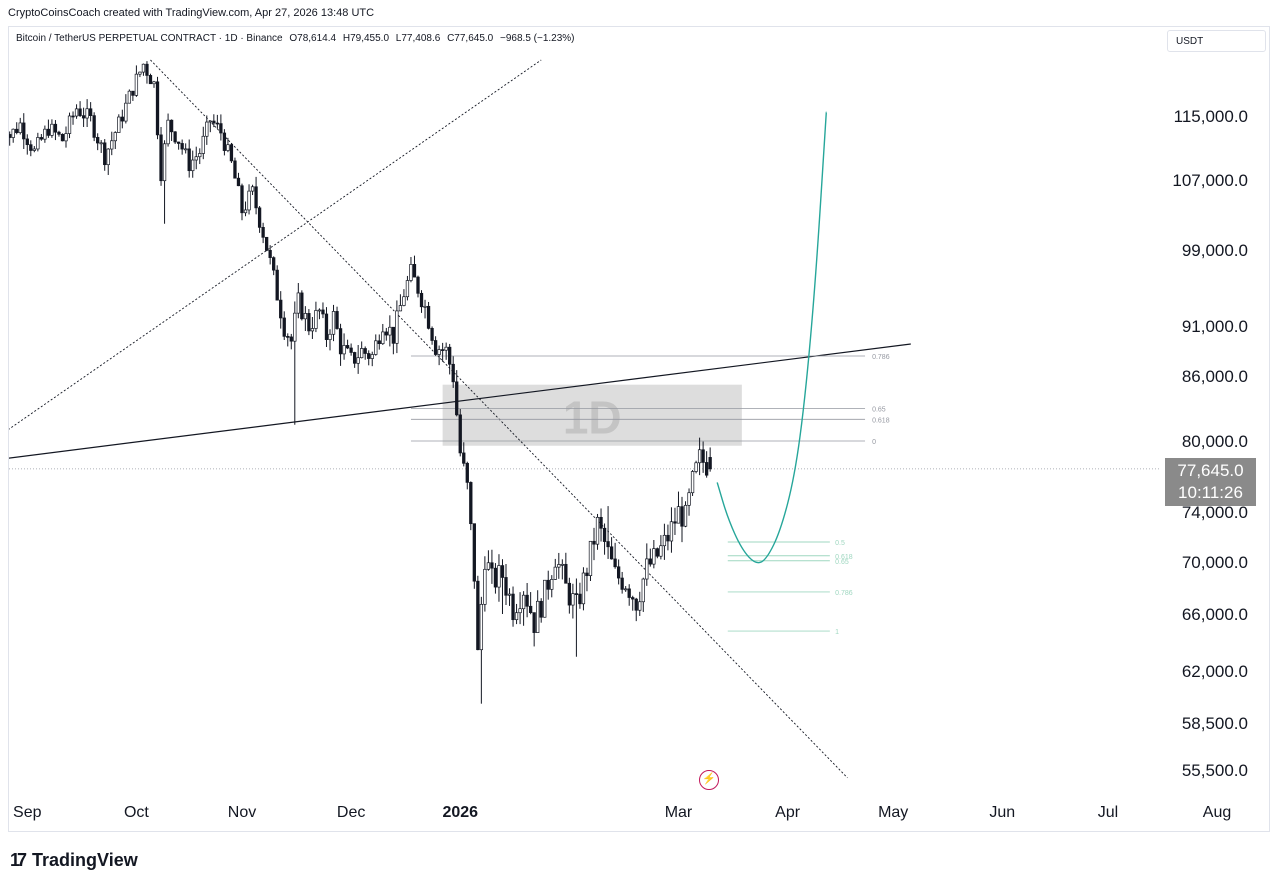 The height and width of the screenshot is (889, 1280). I want to click on tradingview-brand: TradingView, so click(85, 860).